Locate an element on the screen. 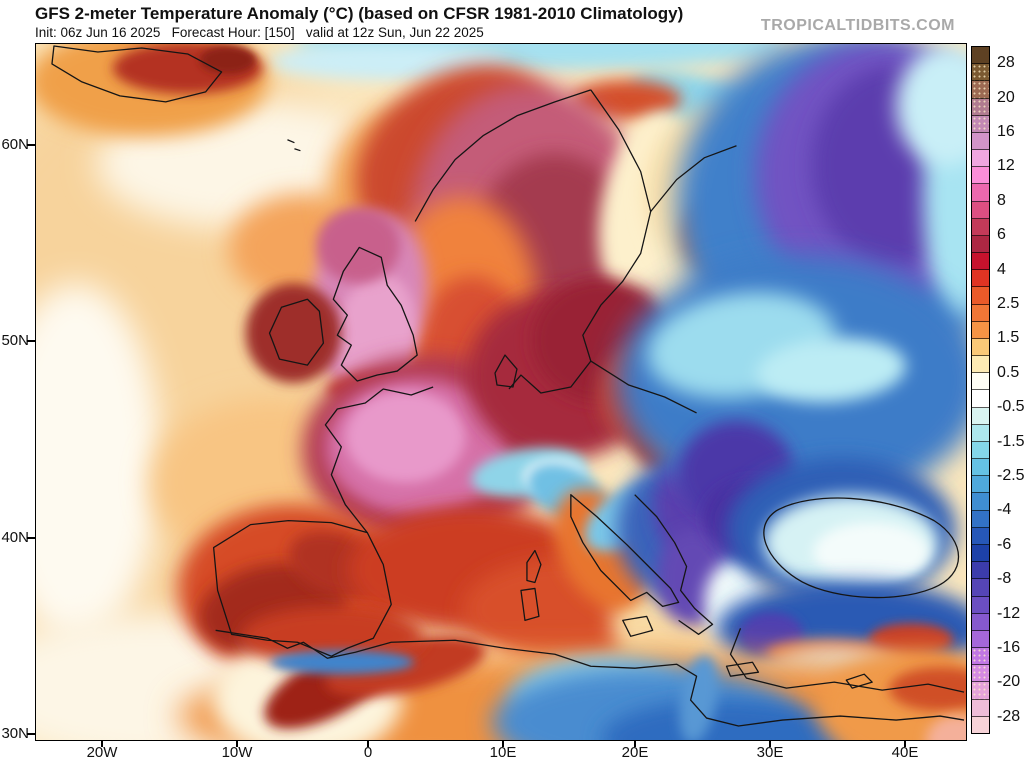  italy-coast is located at coordinates (625, 551).